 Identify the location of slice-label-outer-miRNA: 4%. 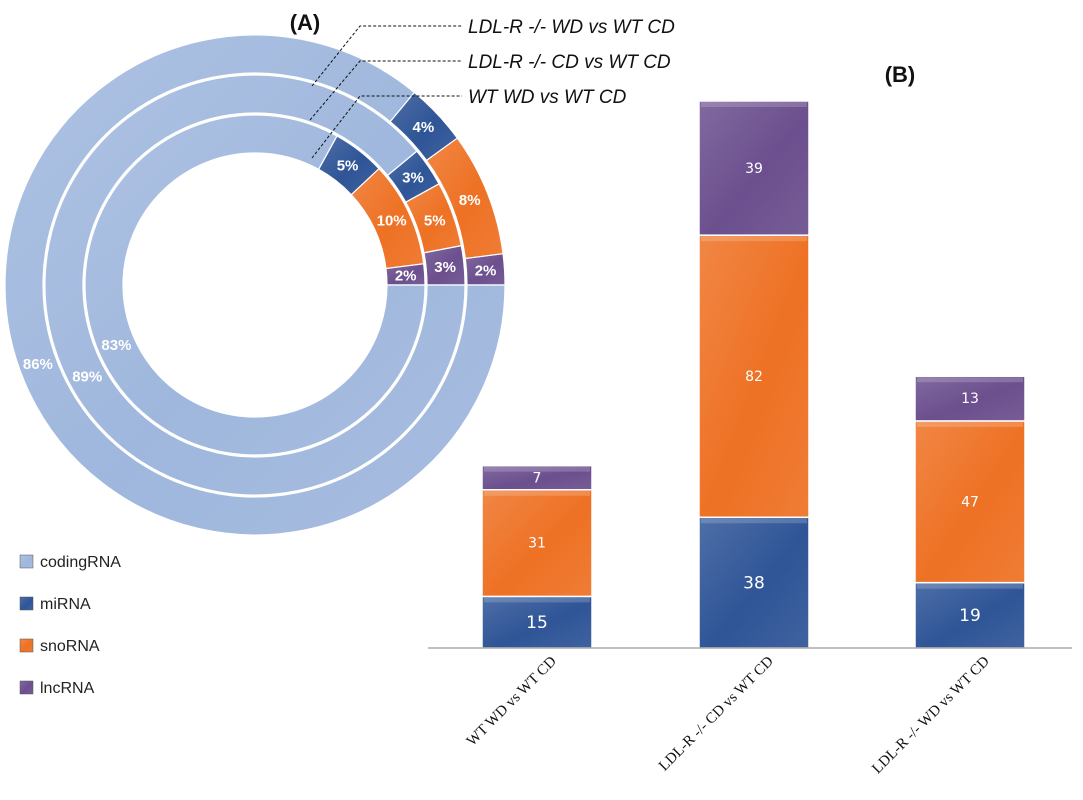
(424, 127).